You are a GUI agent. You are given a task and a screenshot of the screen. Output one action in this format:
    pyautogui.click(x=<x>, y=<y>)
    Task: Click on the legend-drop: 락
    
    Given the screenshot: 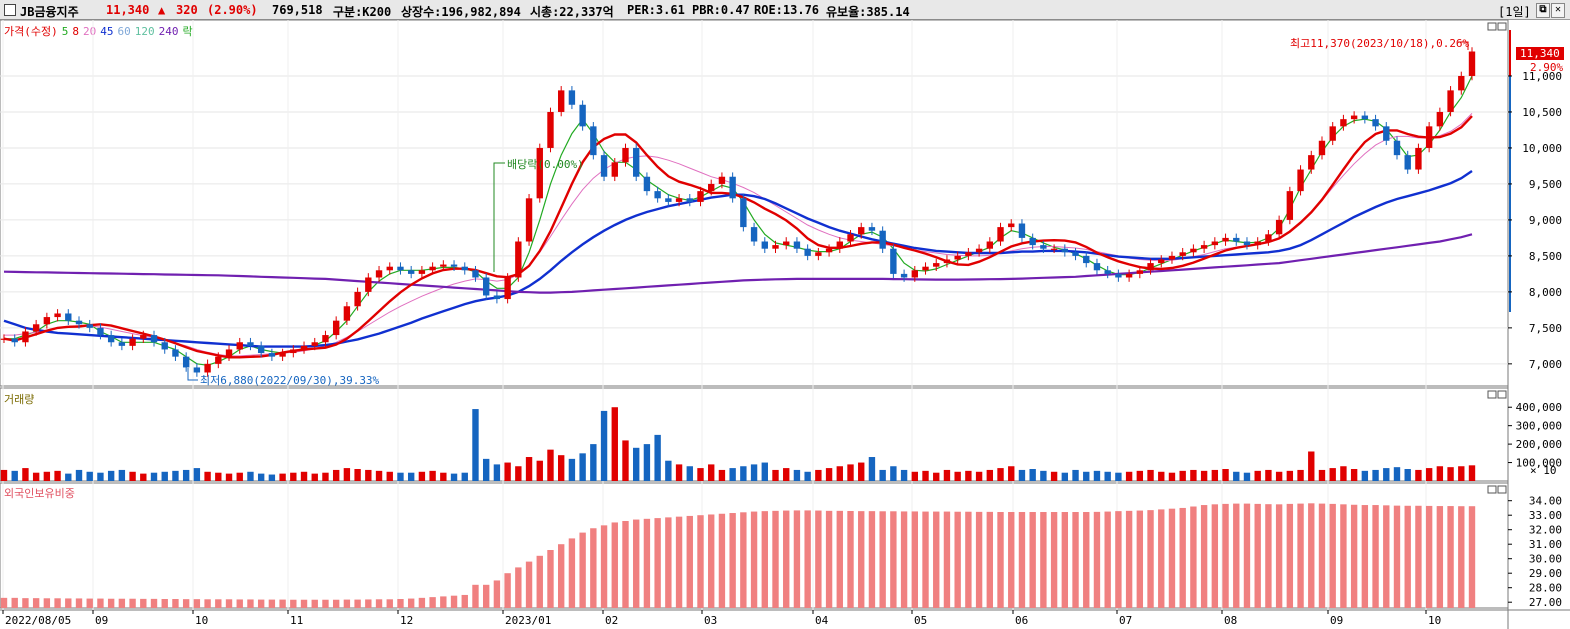 What is the action you would take?
    pyautogui.click(x=187, y=31)
    